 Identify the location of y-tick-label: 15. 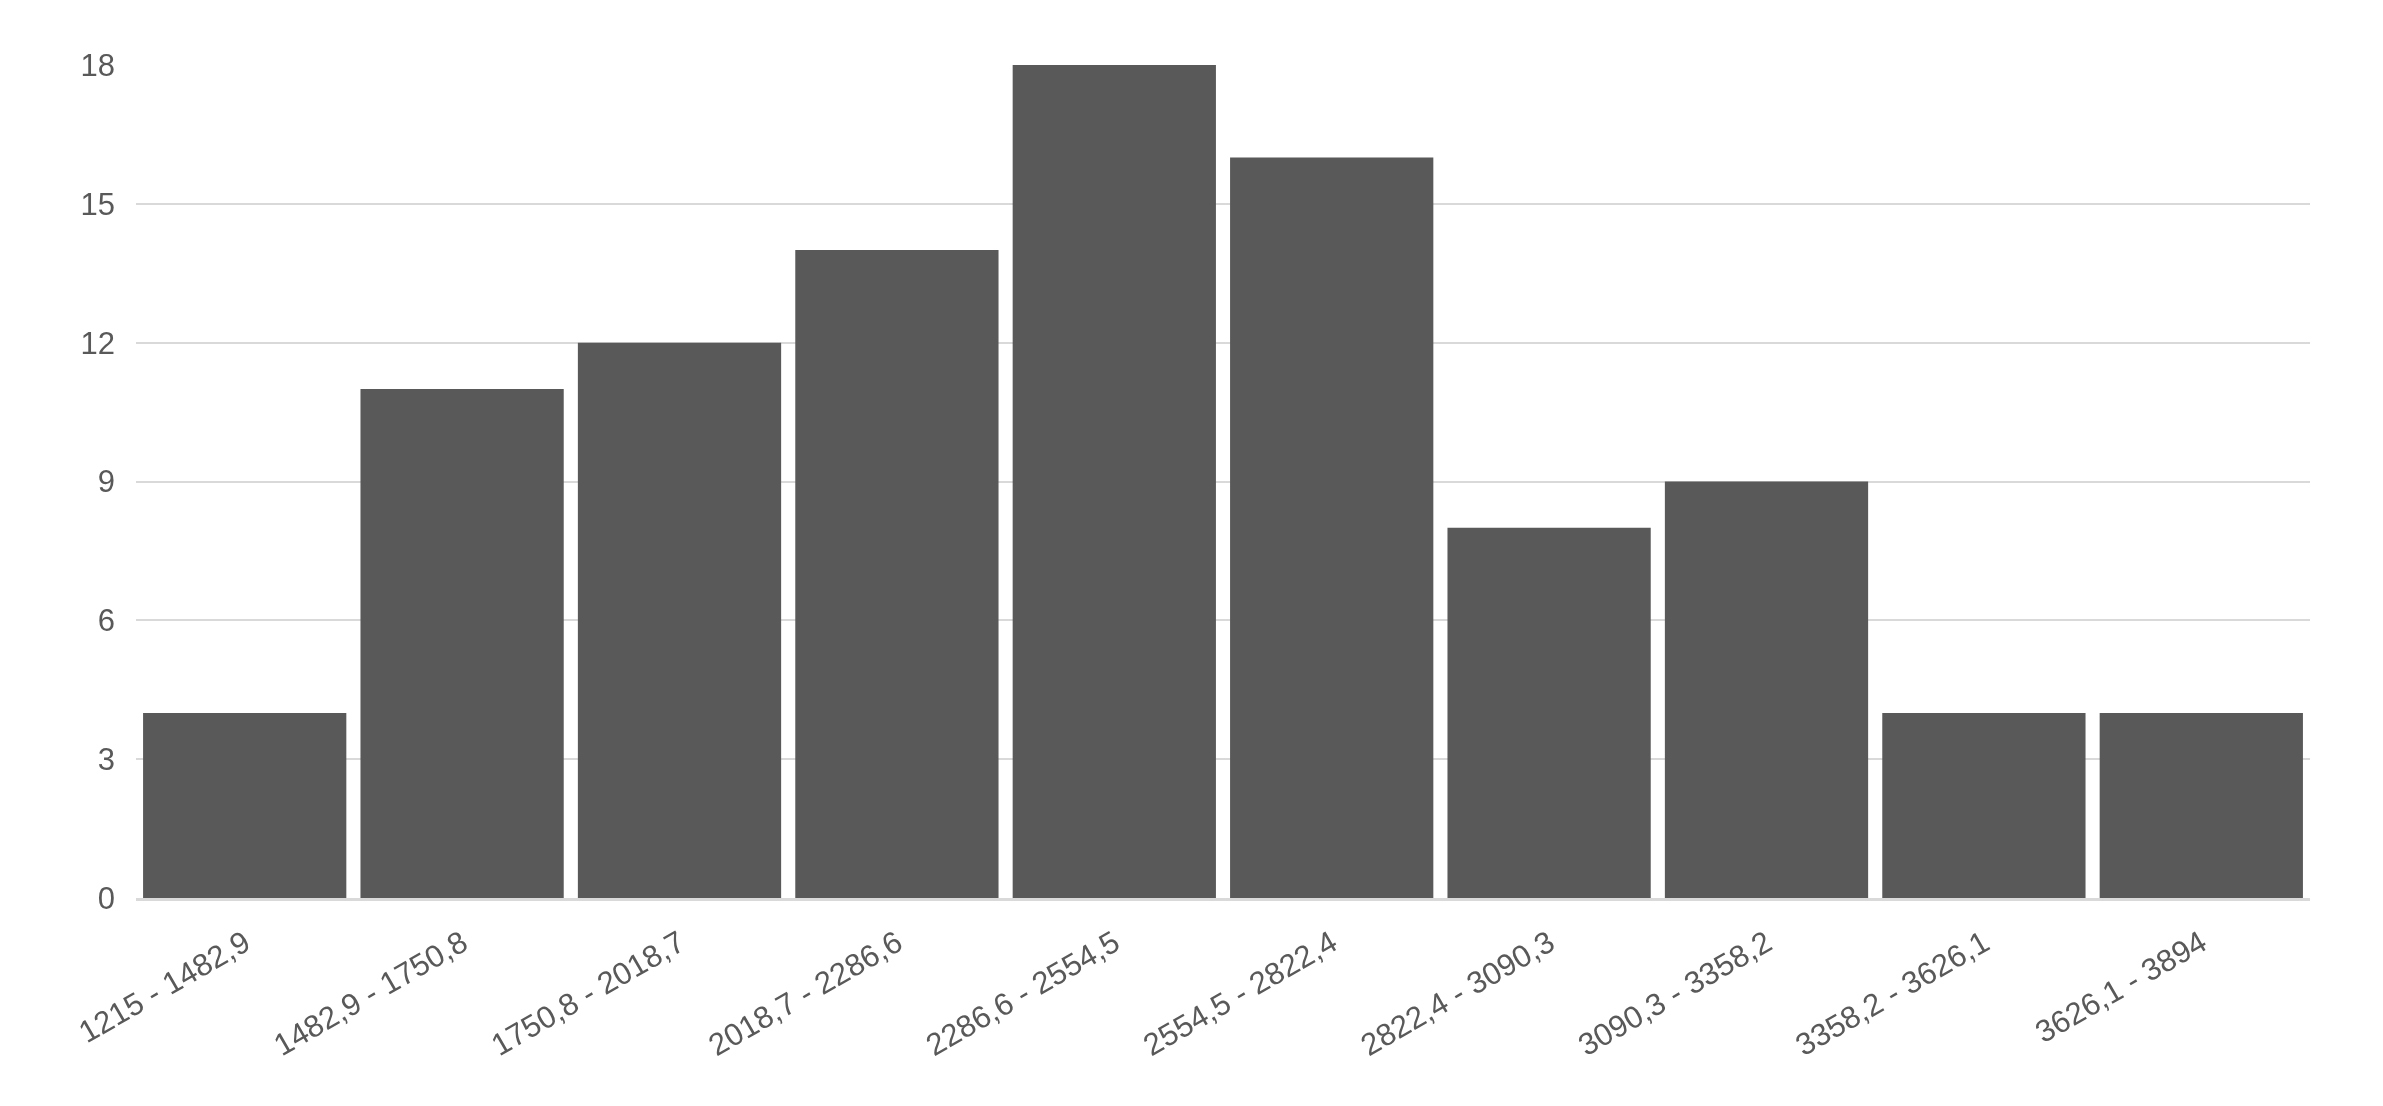
(97, 204).